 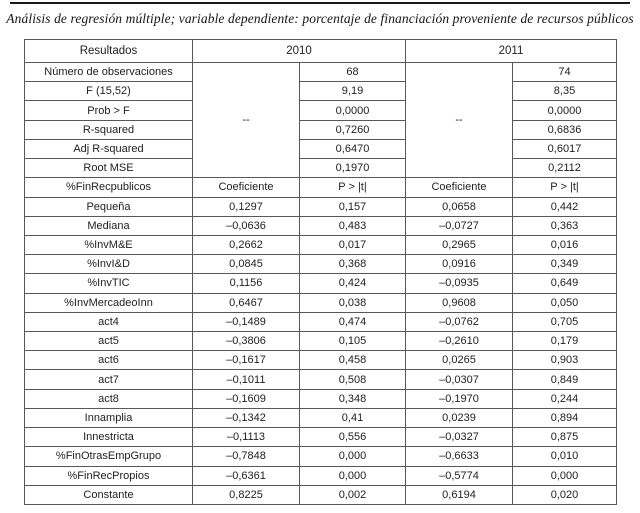 I want to click on coef-2011: 0,0658, so click(x=459, y=206).